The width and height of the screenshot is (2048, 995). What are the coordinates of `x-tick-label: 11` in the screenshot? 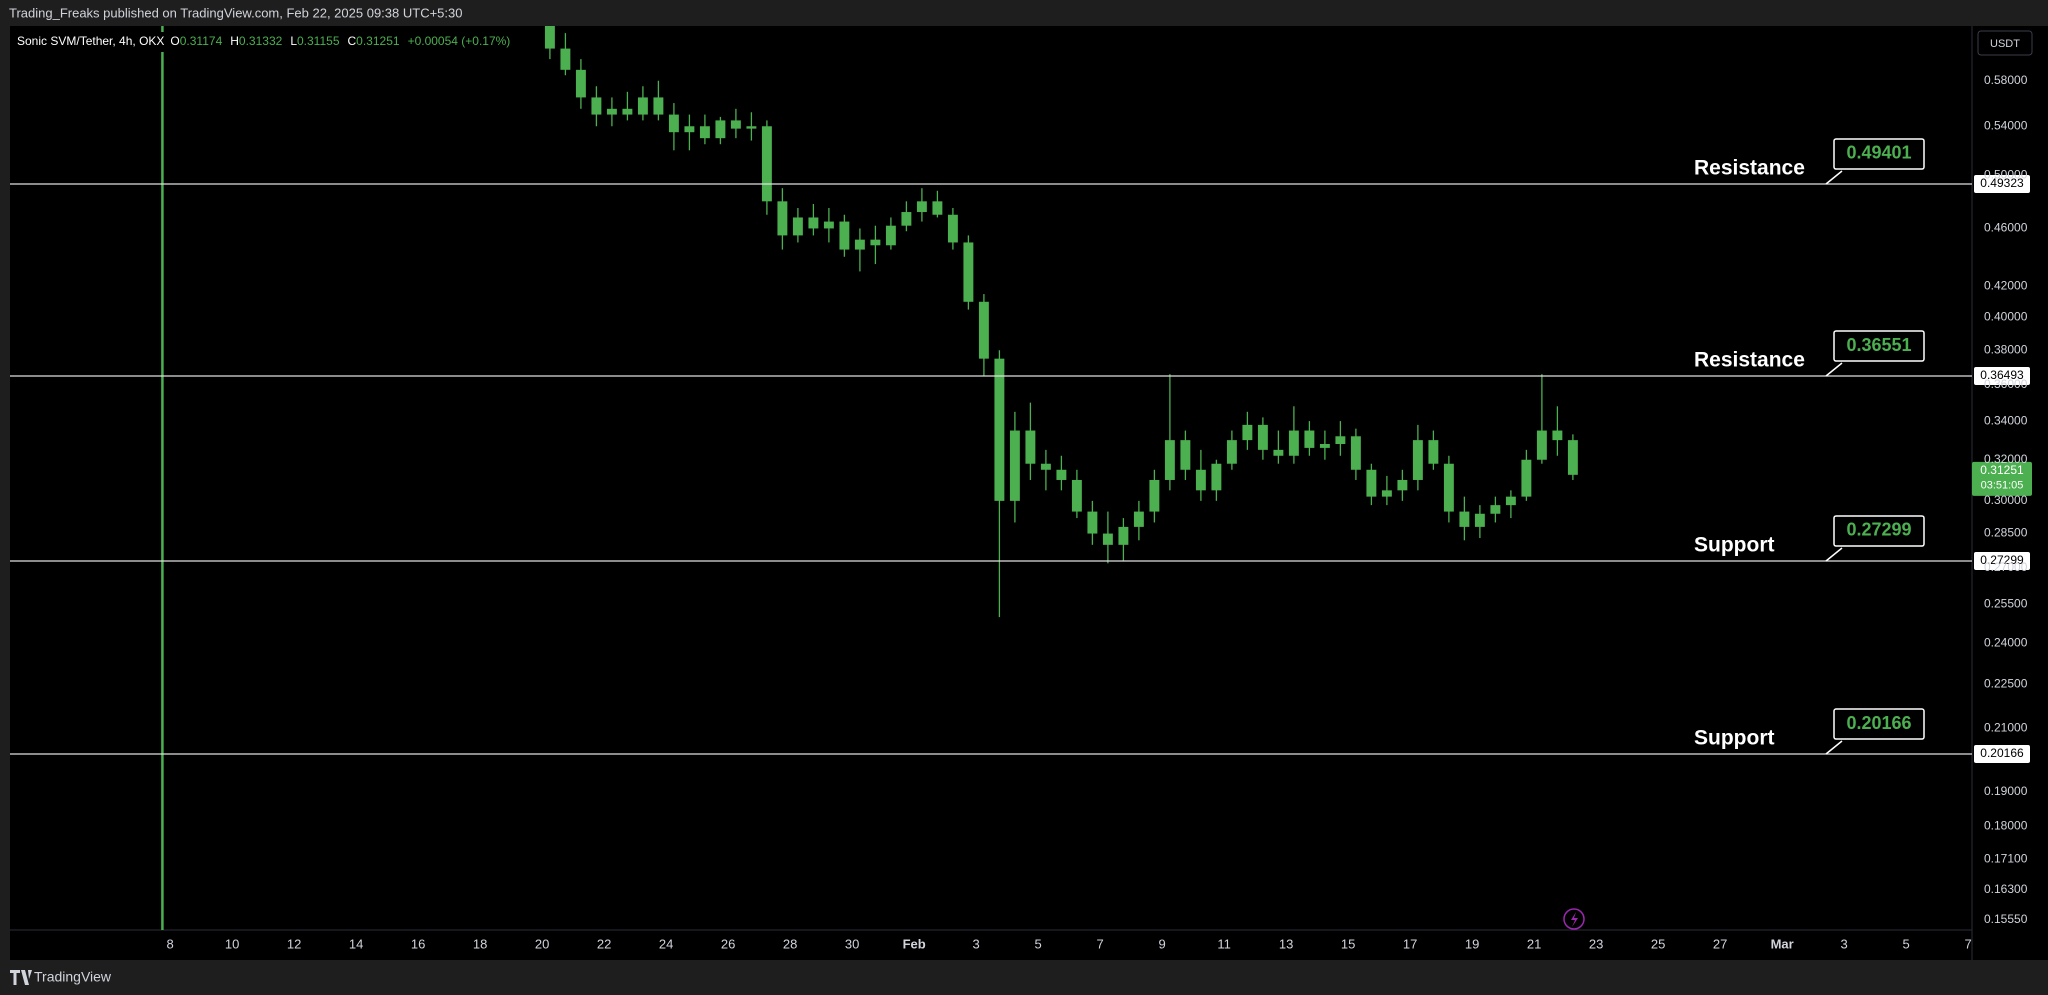 It's located at (1224, 943).